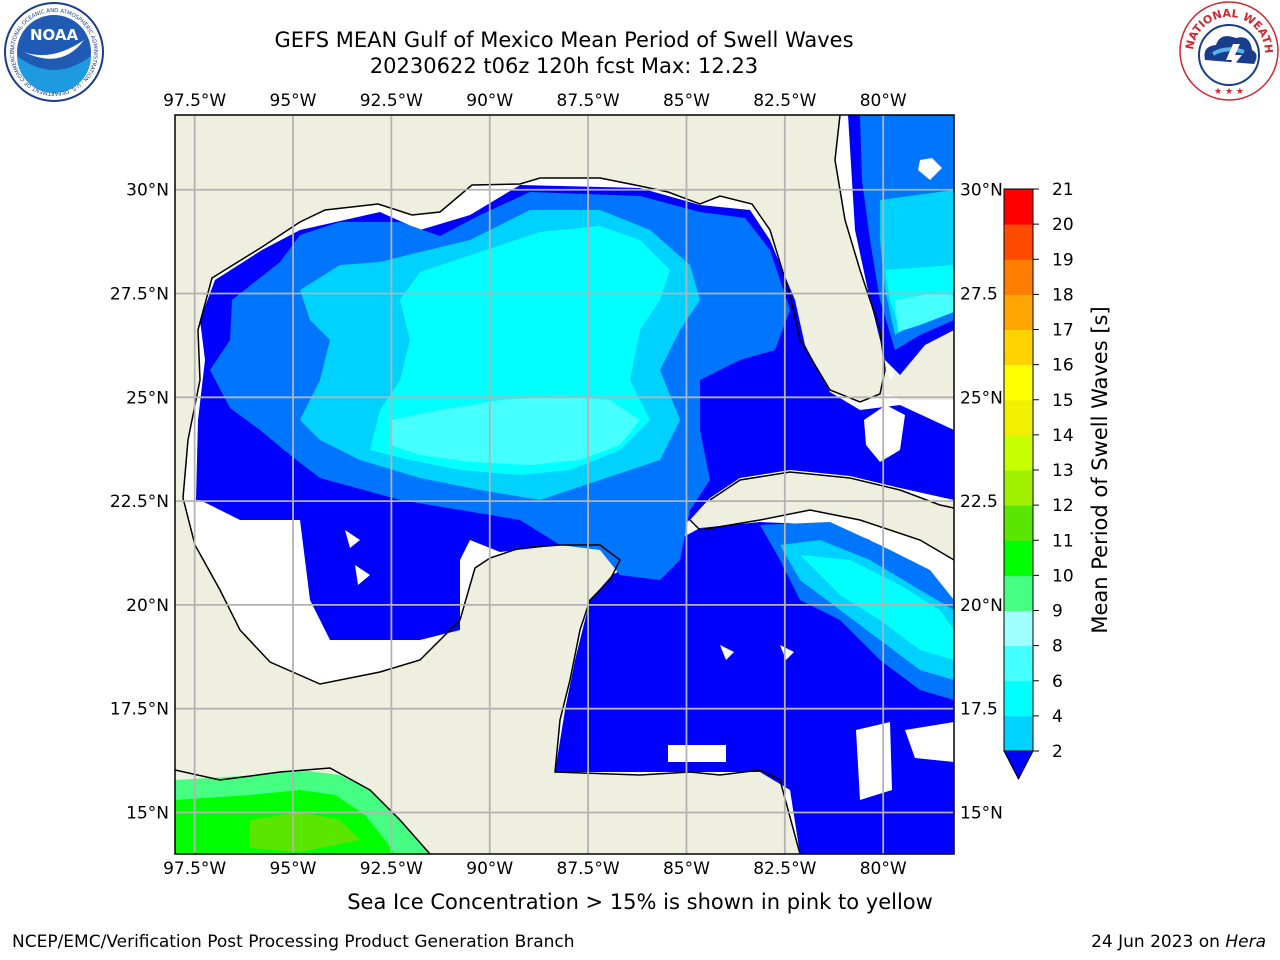 The height and width of the screenshot is (960, 1280). Describe the element at coordinates (588, 101) in the screenshot. I see `lon-tick-label-top: 87.5°W` at that location.